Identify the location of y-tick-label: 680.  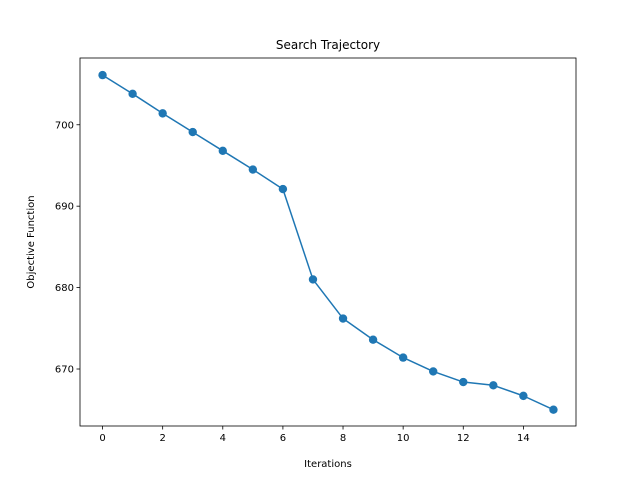
(64, 288).